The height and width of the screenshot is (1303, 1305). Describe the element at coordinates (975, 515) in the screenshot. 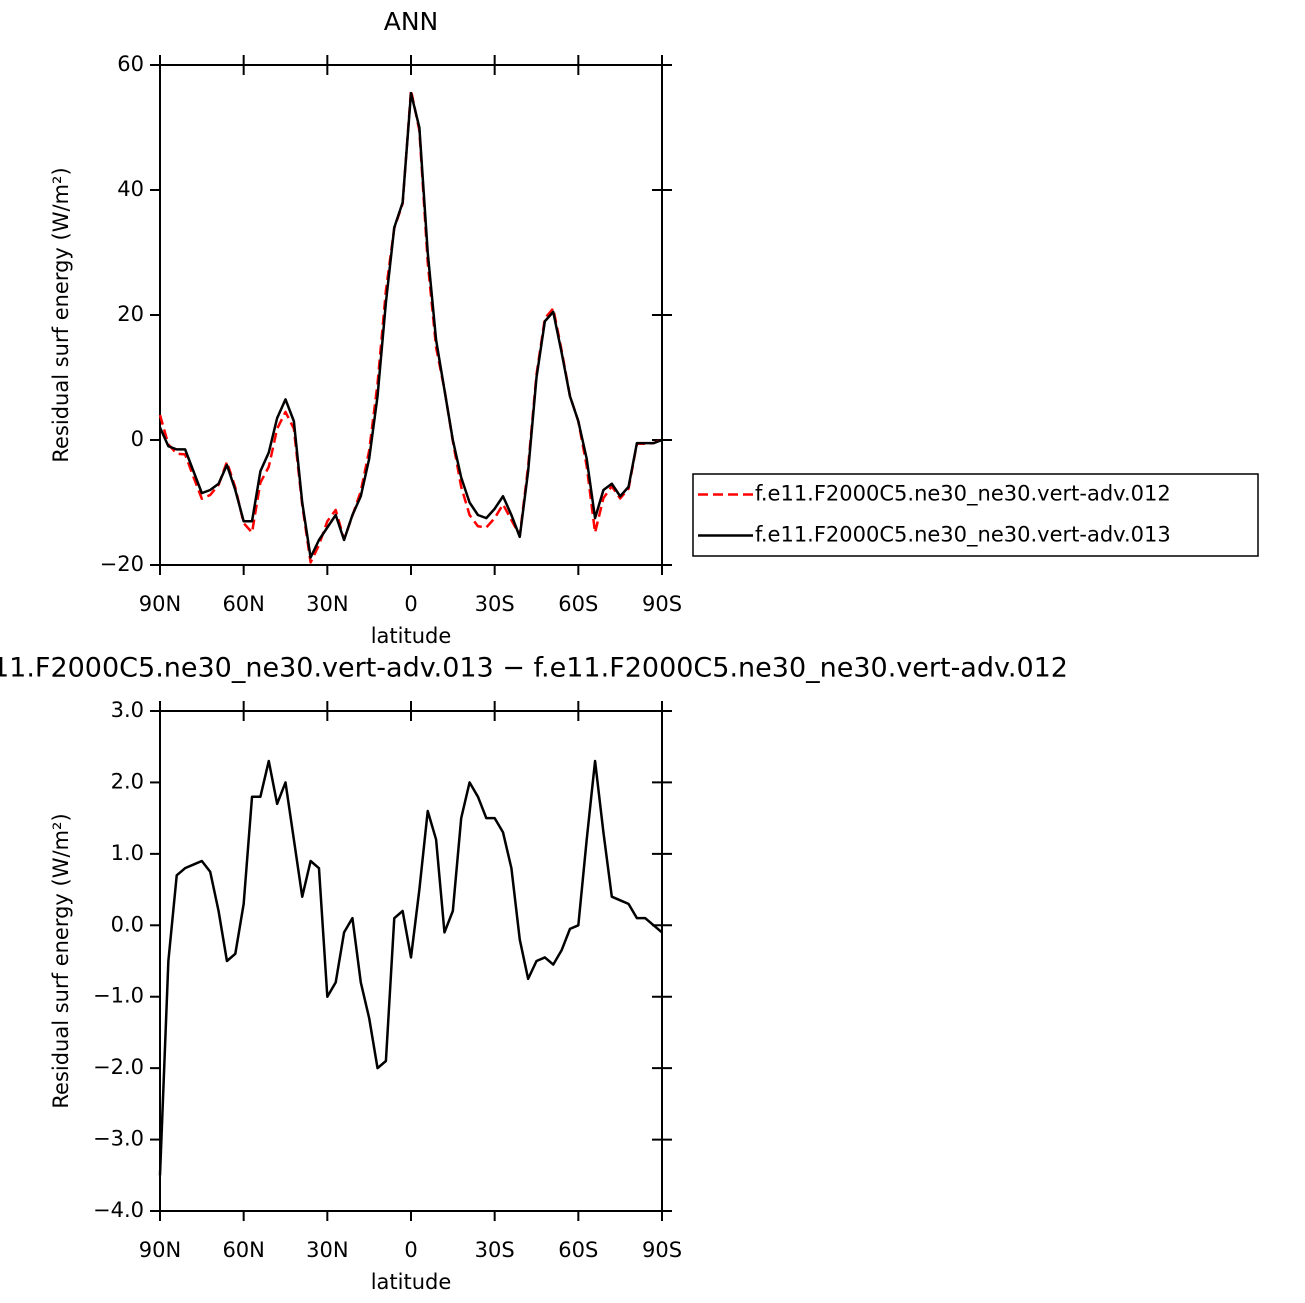

I see `legend-box` at that location.